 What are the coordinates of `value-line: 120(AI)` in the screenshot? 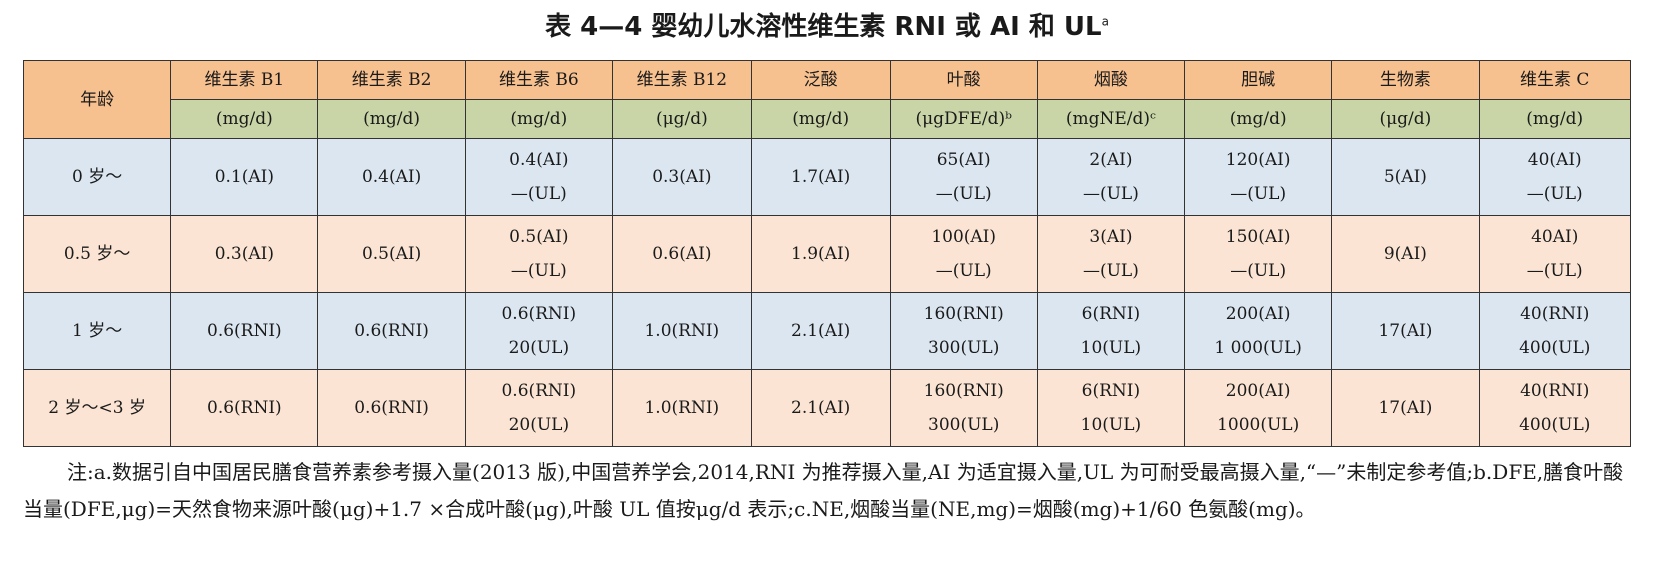 It's located at (1258, 160).